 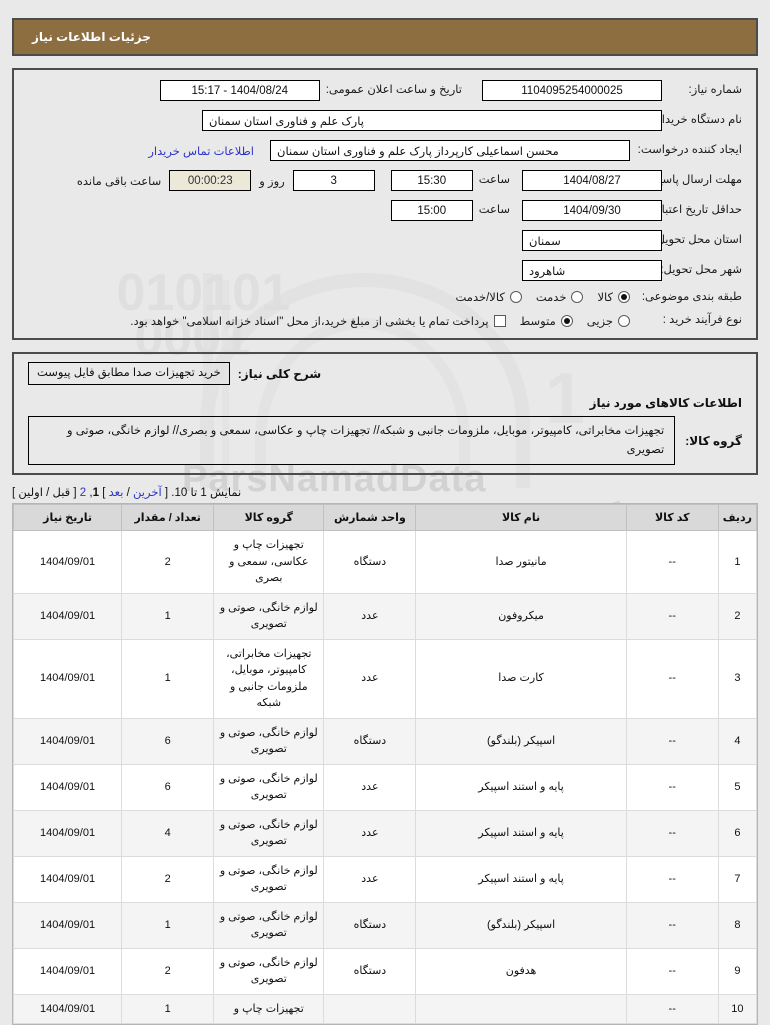 What do you see at coordinates (701, 270) in the screenshot?
I see `delivery-city-label: شهر محل تحویل:` at bounding box center [701, 270].